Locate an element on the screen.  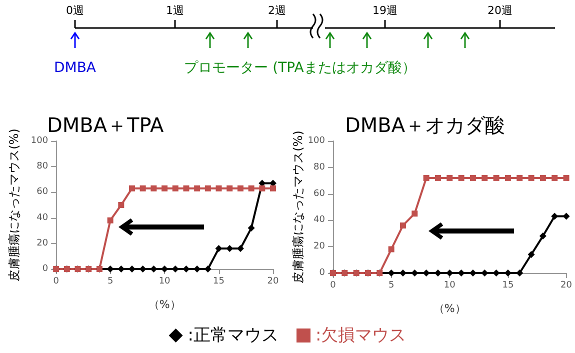
text: 0週 is located at coordinates (75, 10).